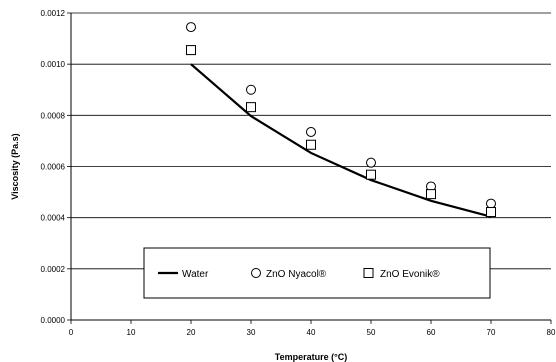 The image size is (556, 362). I want to click on y-tick-label: 0.0012, so click(53, 13).